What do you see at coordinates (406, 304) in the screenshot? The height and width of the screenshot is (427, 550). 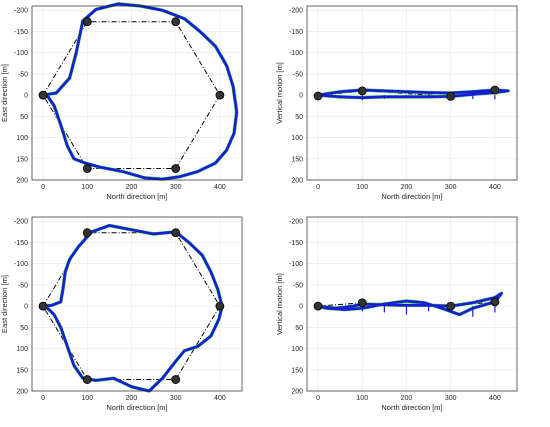 I see `waypoint-path` at bounding box center [406, 304].